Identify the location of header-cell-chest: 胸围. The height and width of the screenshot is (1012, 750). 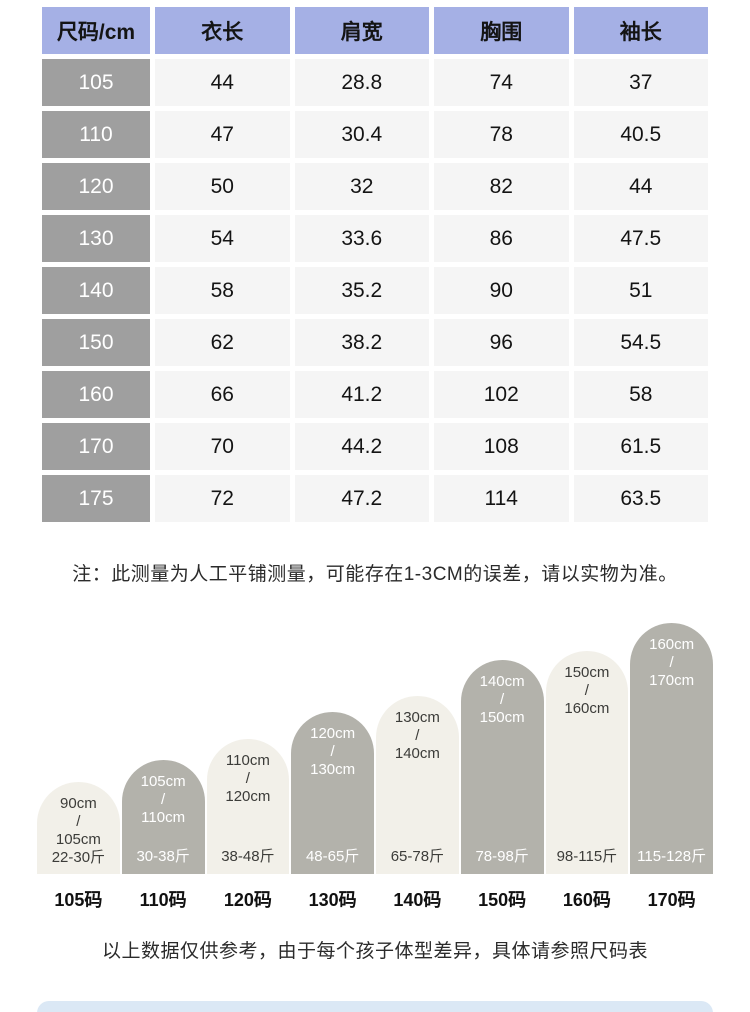
(501, 30).